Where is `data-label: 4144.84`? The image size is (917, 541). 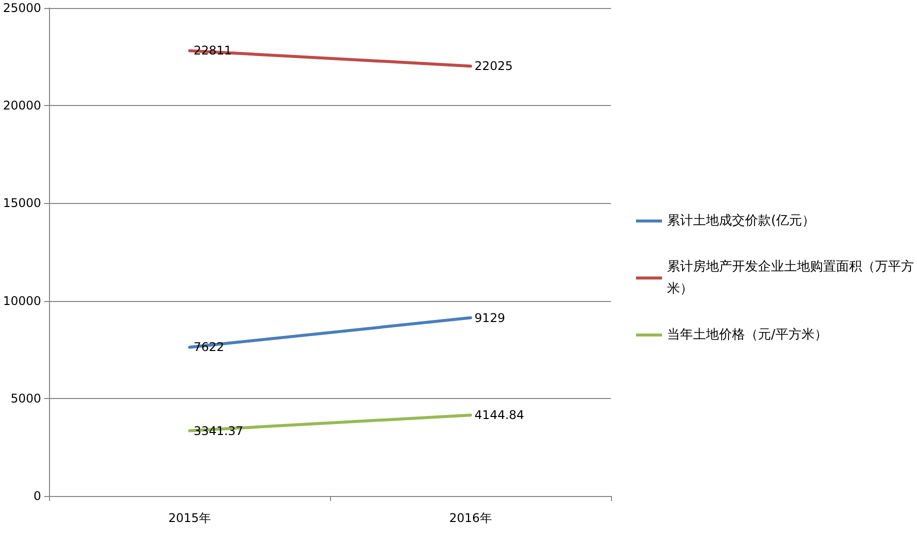 data-label: 4144.84 is located at coordinates (499, 415).